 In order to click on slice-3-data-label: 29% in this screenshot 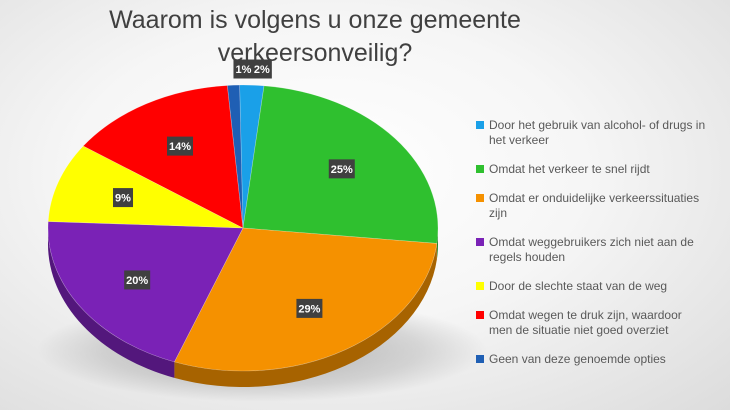, I will do `click(309, 308)`.